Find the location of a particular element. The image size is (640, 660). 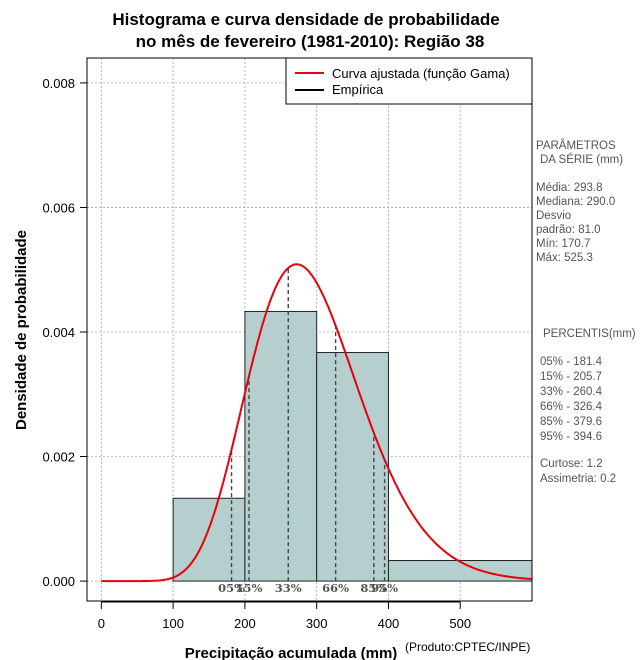

x-axis: 0 100 200 300 400 500 is located at coordinates (284, 616).